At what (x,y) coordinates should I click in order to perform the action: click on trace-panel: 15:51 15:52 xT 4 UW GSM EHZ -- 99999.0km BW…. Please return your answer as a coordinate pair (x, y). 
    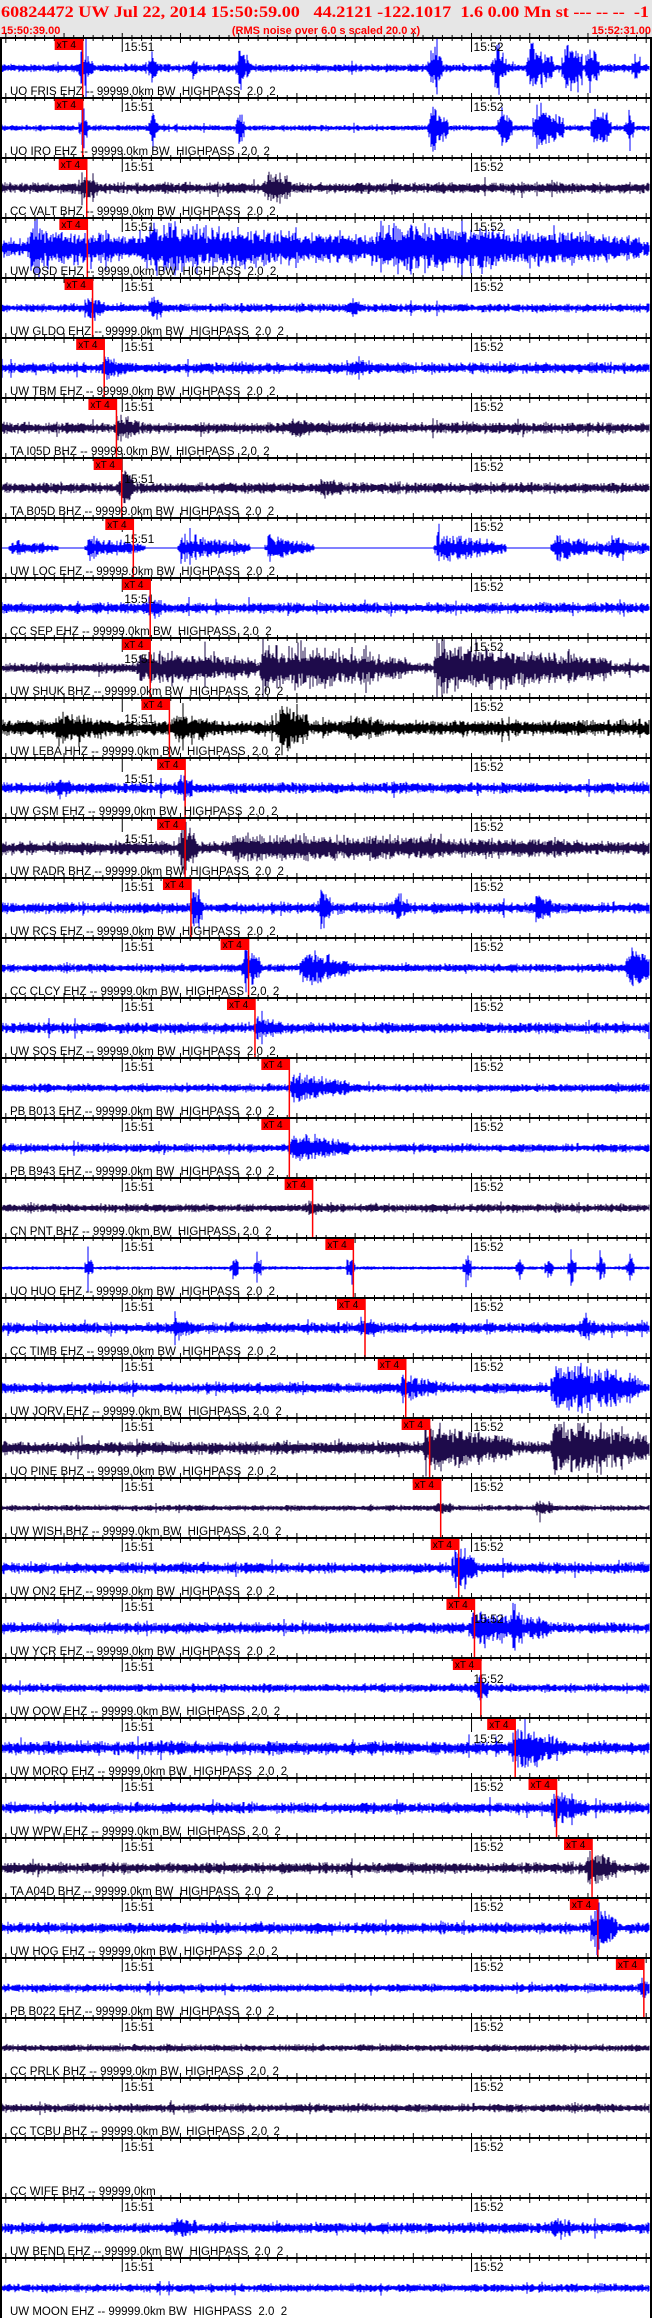
    Looking at the image, I should click on (326, 785).